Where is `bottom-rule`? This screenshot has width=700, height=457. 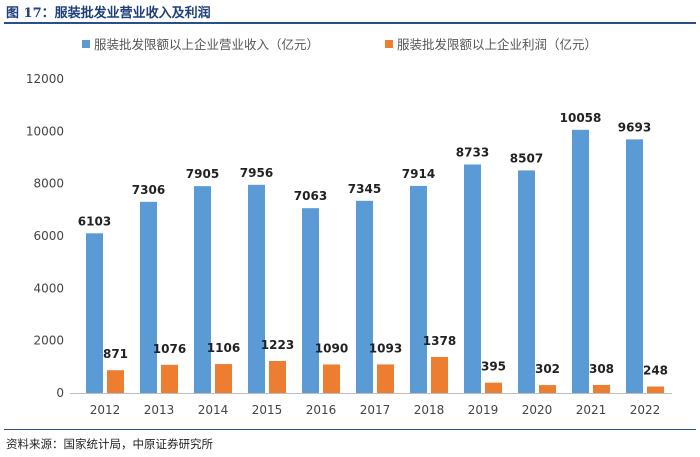
bottom-rule is located at coordinates (350, 429).